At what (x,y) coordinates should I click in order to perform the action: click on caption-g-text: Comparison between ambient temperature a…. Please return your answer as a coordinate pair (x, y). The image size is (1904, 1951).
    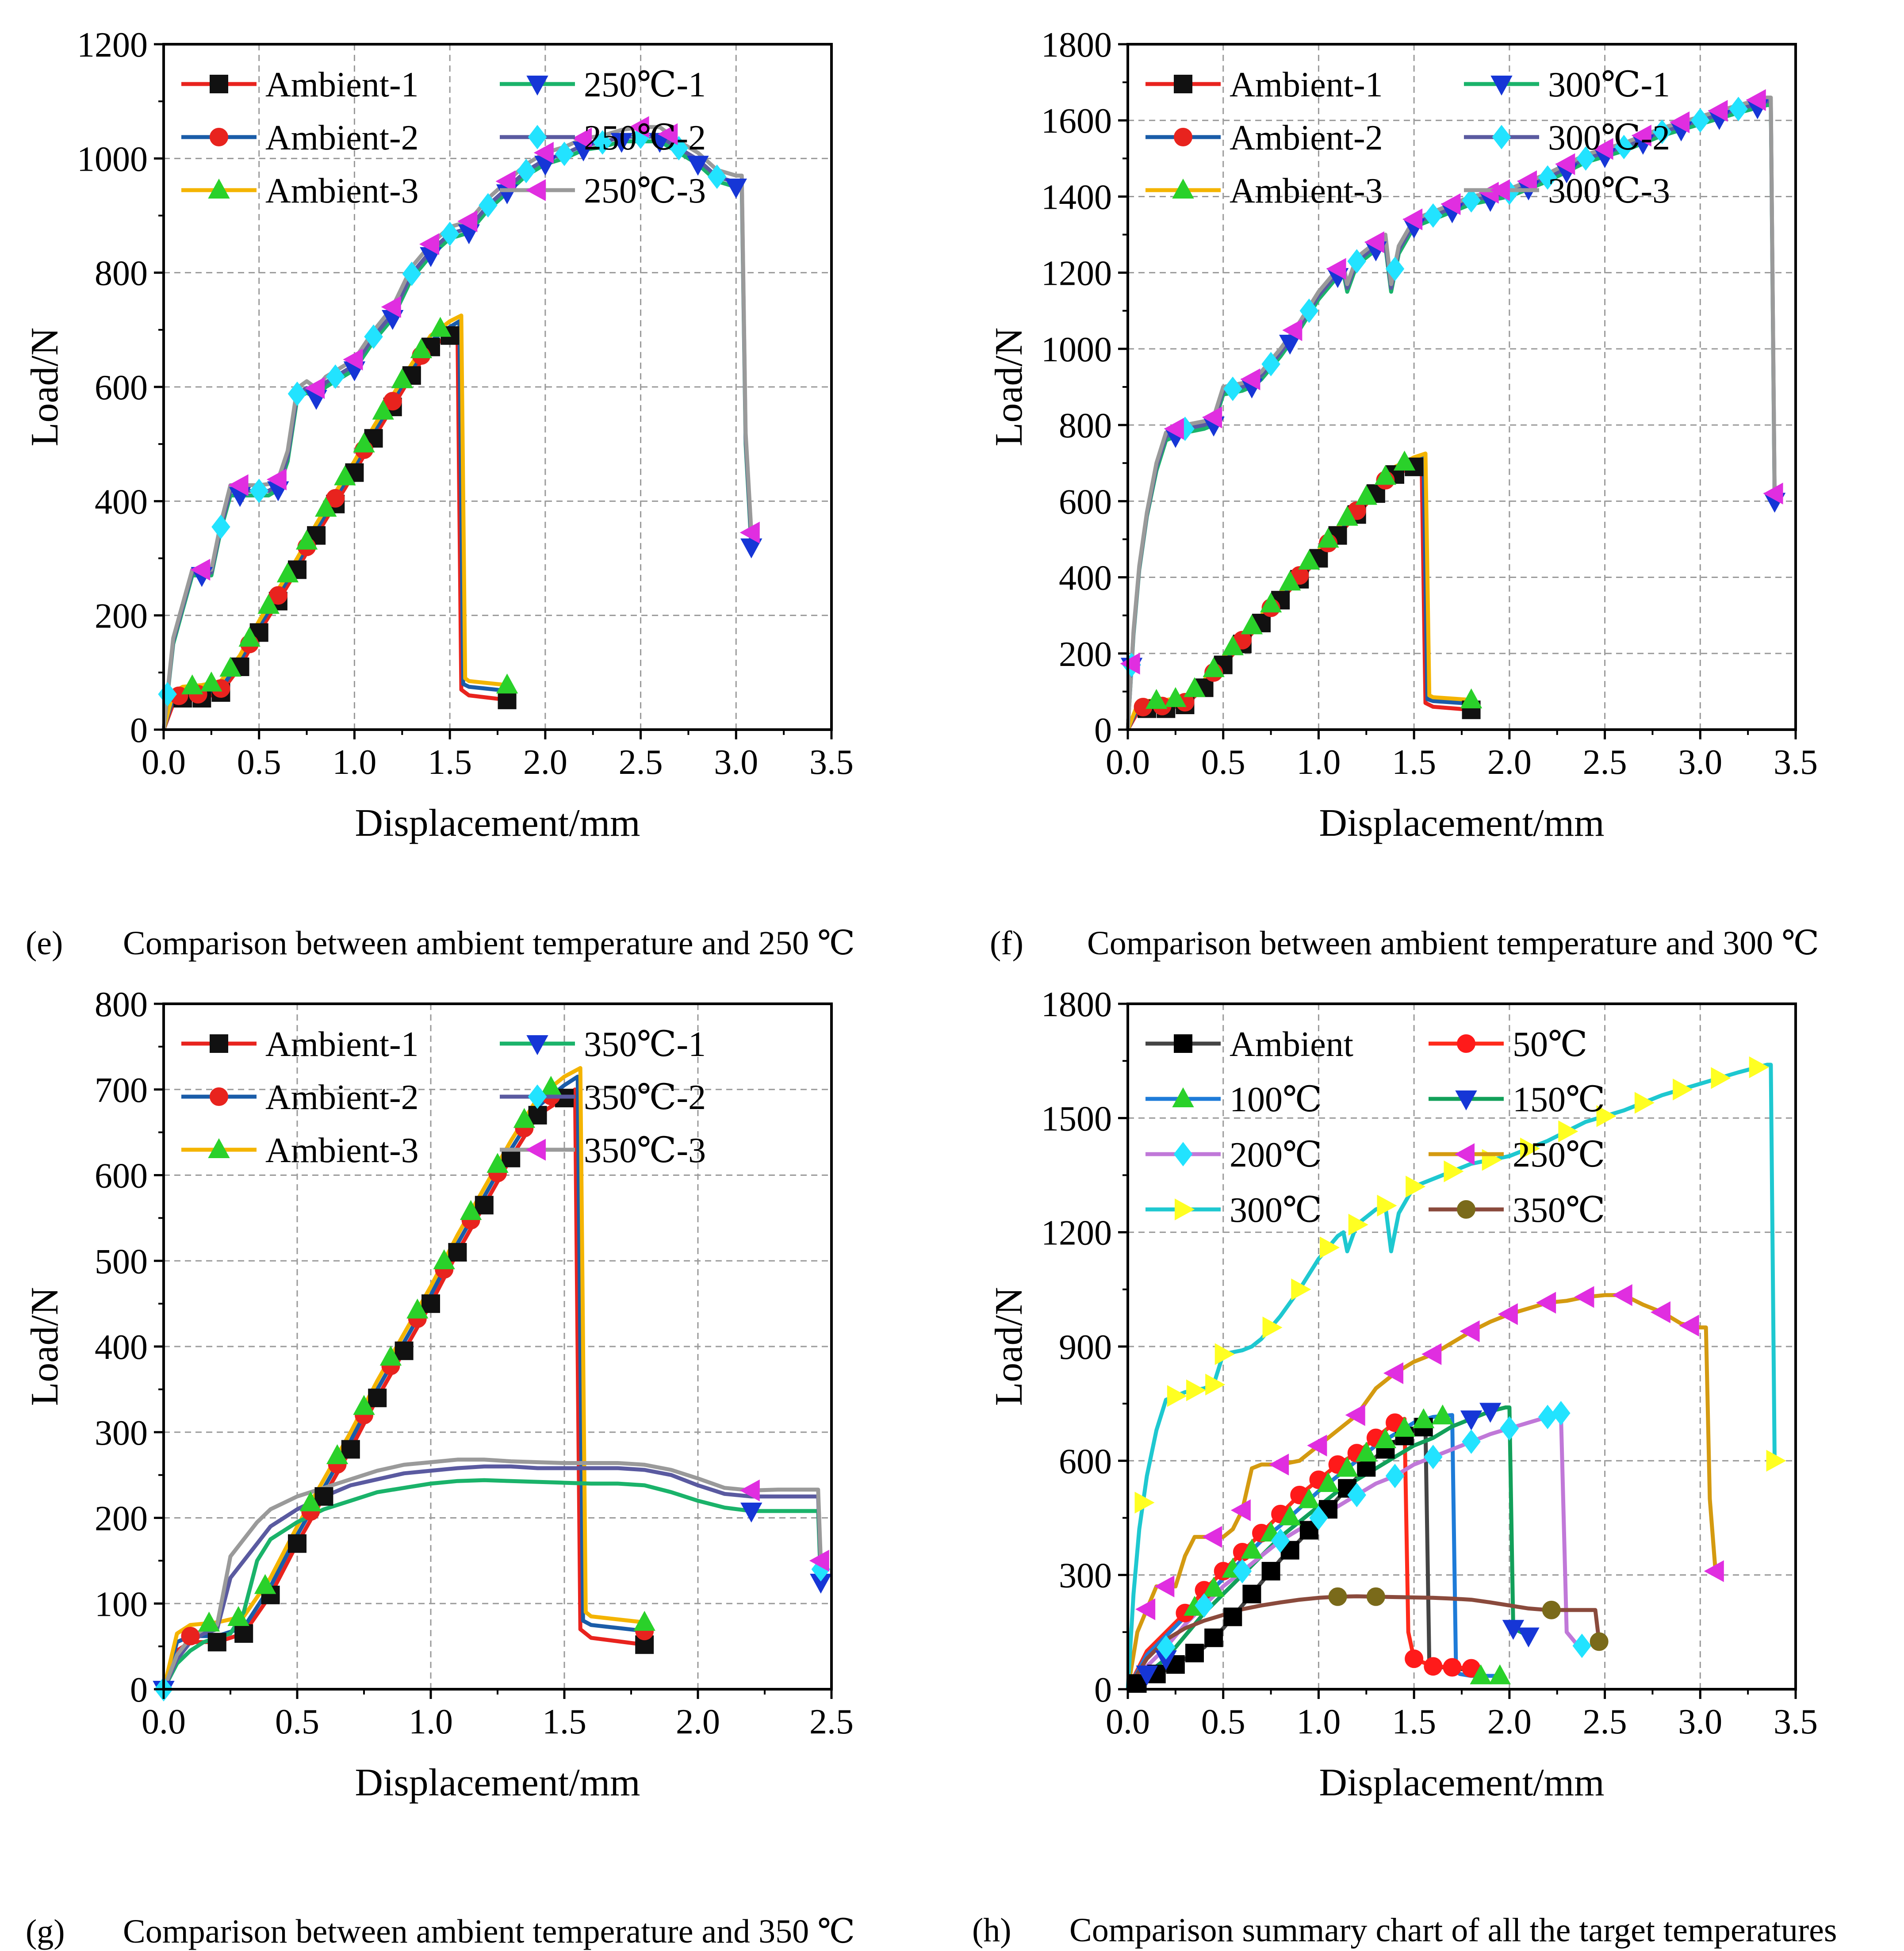
    Looking at the image, I should click on (489, 1931).